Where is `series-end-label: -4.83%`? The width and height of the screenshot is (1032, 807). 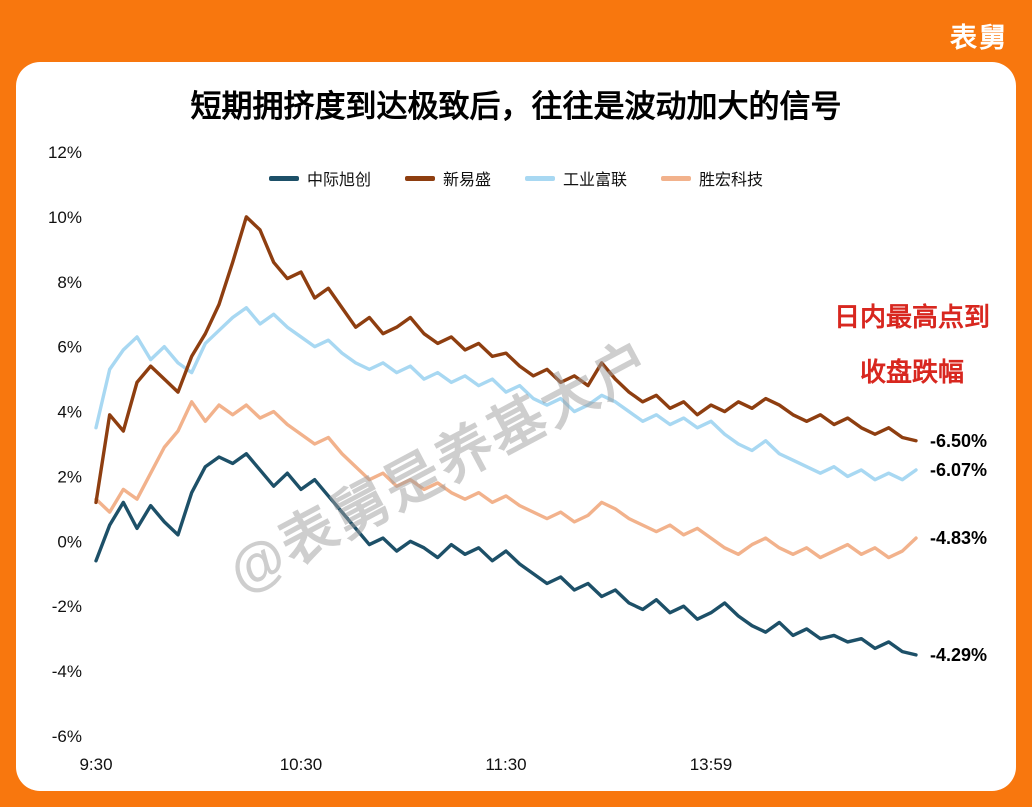
series-end-label: -4.83% is located at coordinates (958, 538).